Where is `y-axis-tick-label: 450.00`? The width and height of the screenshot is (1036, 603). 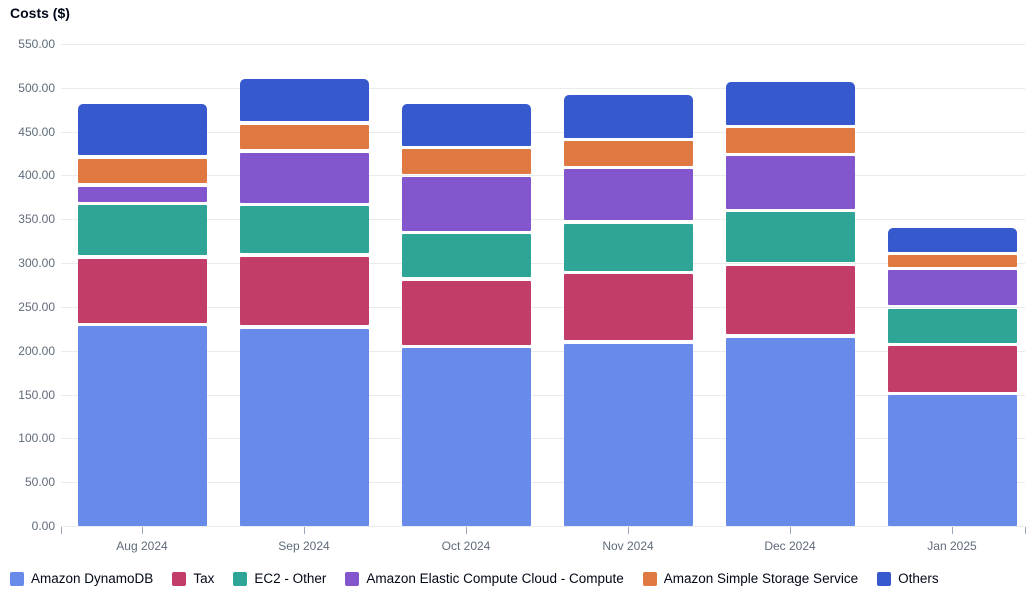
y-axis-tick-label: 450.00 is located at coordinates (36, 131).